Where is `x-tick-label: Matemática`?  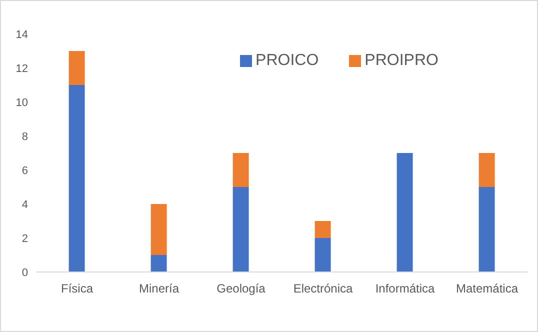 x-tick-label: Matemática is located at coordinates (487, 289).